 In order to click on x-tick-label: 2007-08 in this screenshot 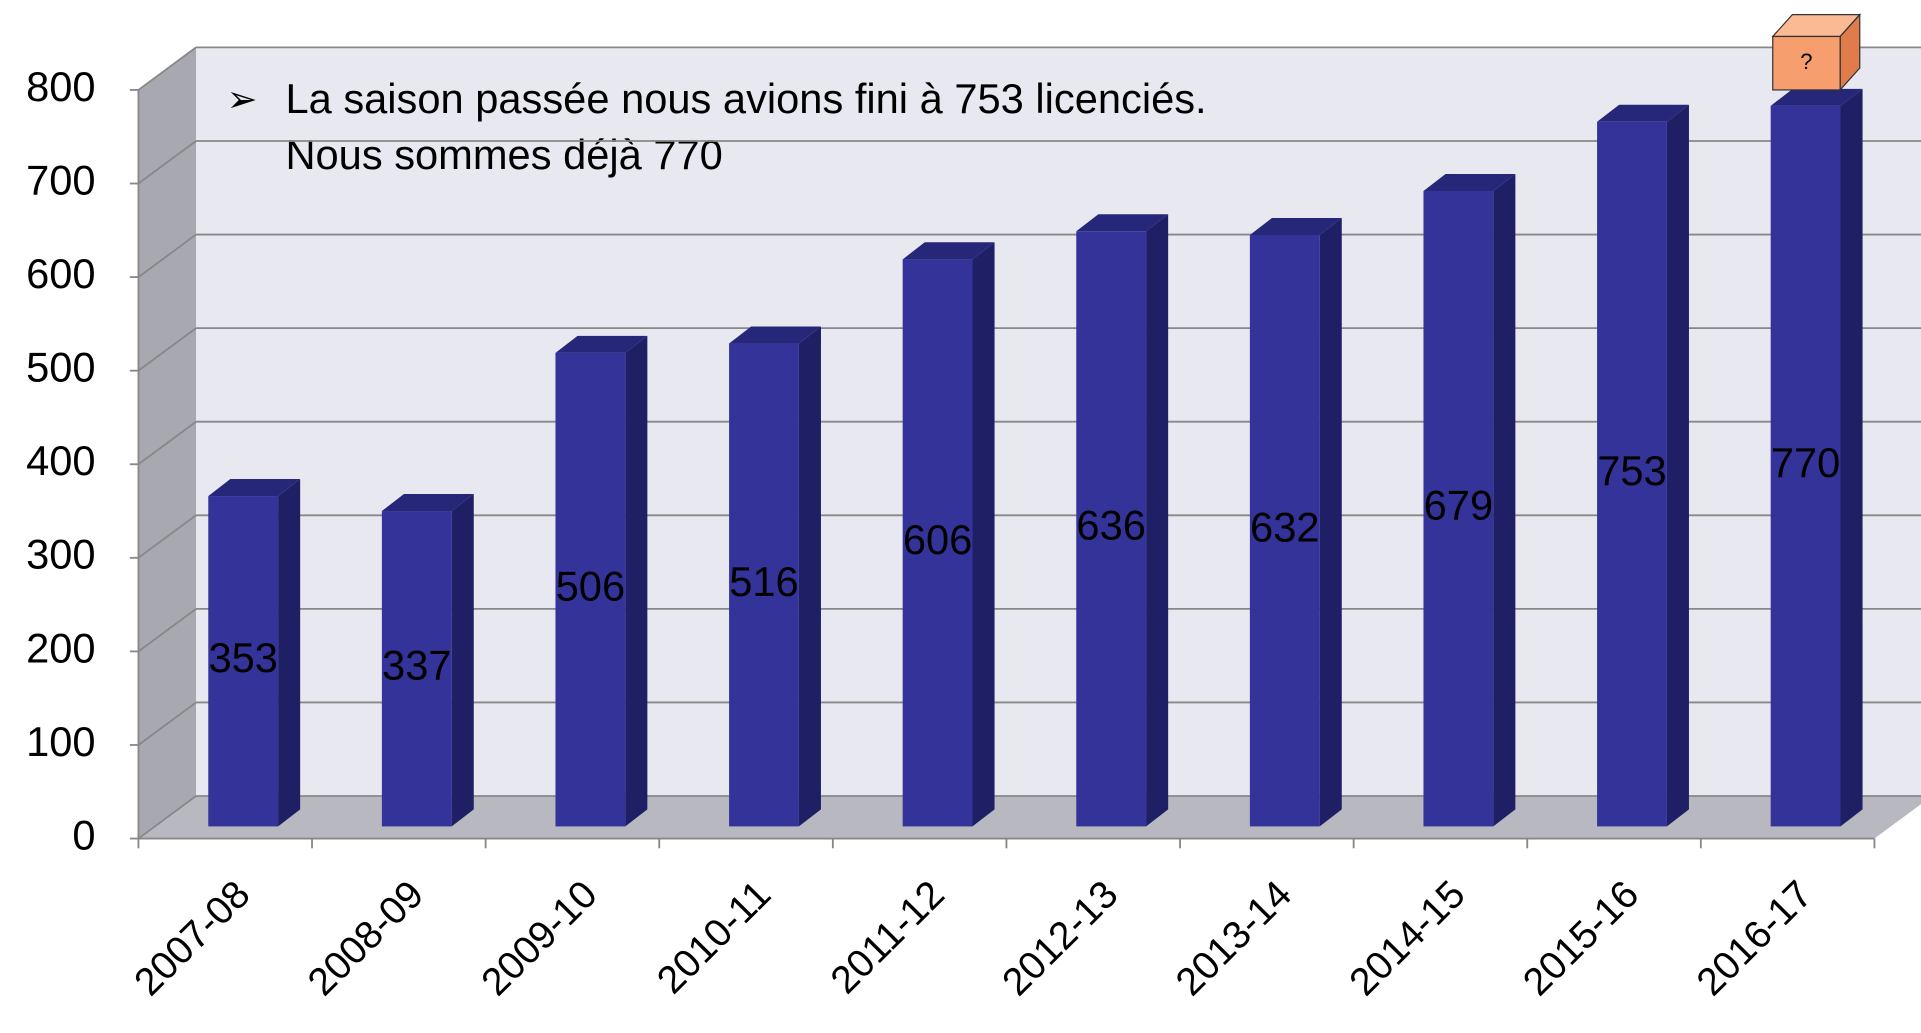, I will do `click(192, 938)`.